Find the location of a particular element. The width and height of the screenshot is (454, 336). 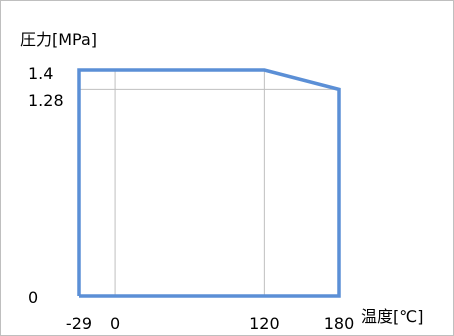

y-tick-label: 1.4 is located at coordinates (40, 73).